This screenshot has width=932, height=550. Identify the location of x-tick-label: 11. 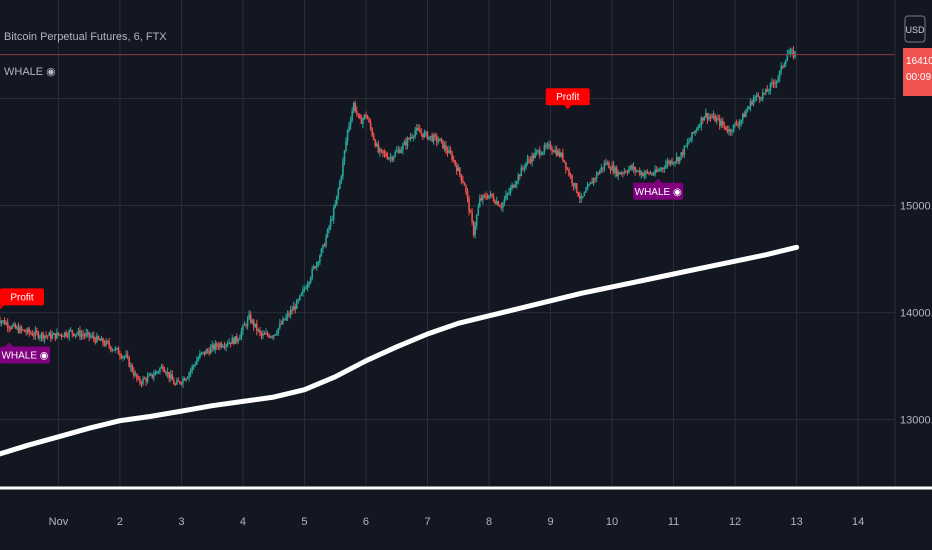
(673, 522).